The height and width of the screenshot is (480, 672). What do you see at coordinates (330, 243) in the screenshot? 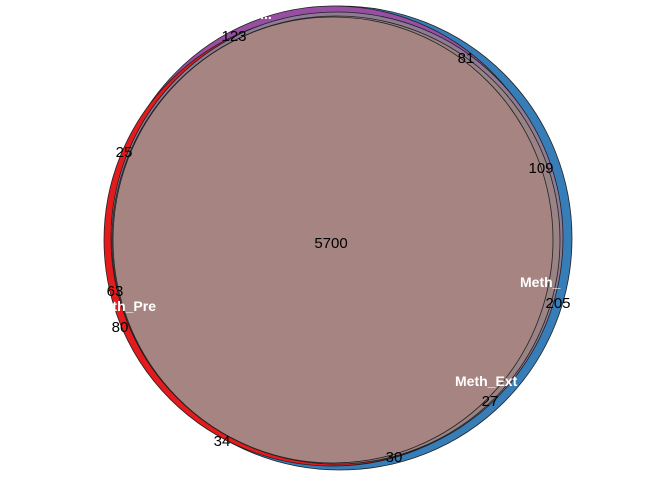
I see `count-core: 5700` at bounding box center [330, 243].